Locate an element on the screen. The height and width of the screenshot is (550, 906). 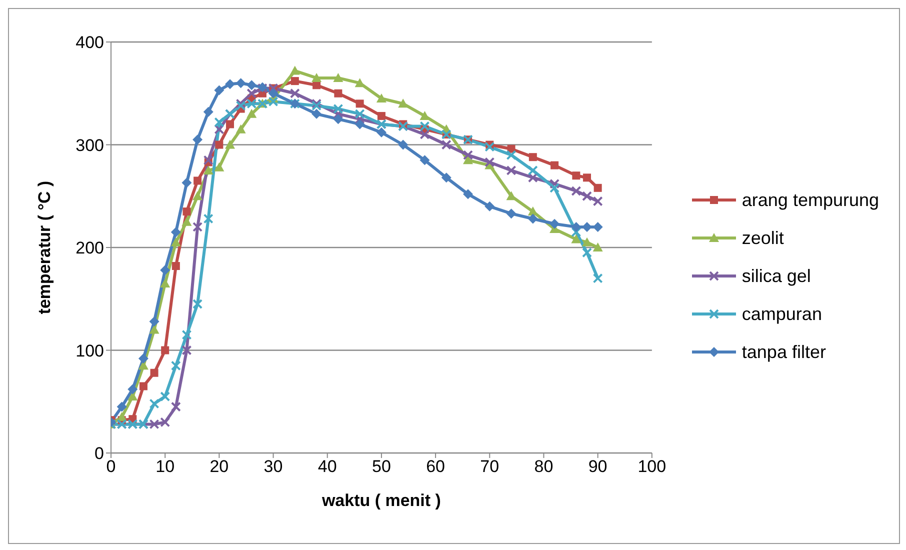
y-tick-label: 0 is located at coordinates (99, 454).